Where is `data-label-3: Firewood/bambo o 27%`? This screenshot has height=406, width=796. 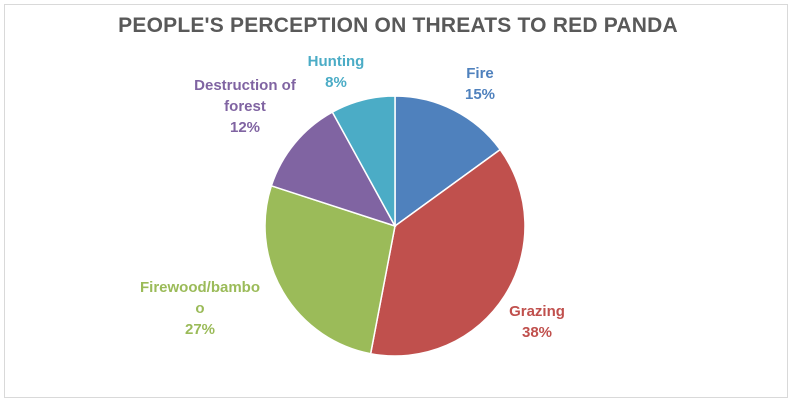 data-label-3: Firewood/bambo o 27% is located at coordinates (200, 308).